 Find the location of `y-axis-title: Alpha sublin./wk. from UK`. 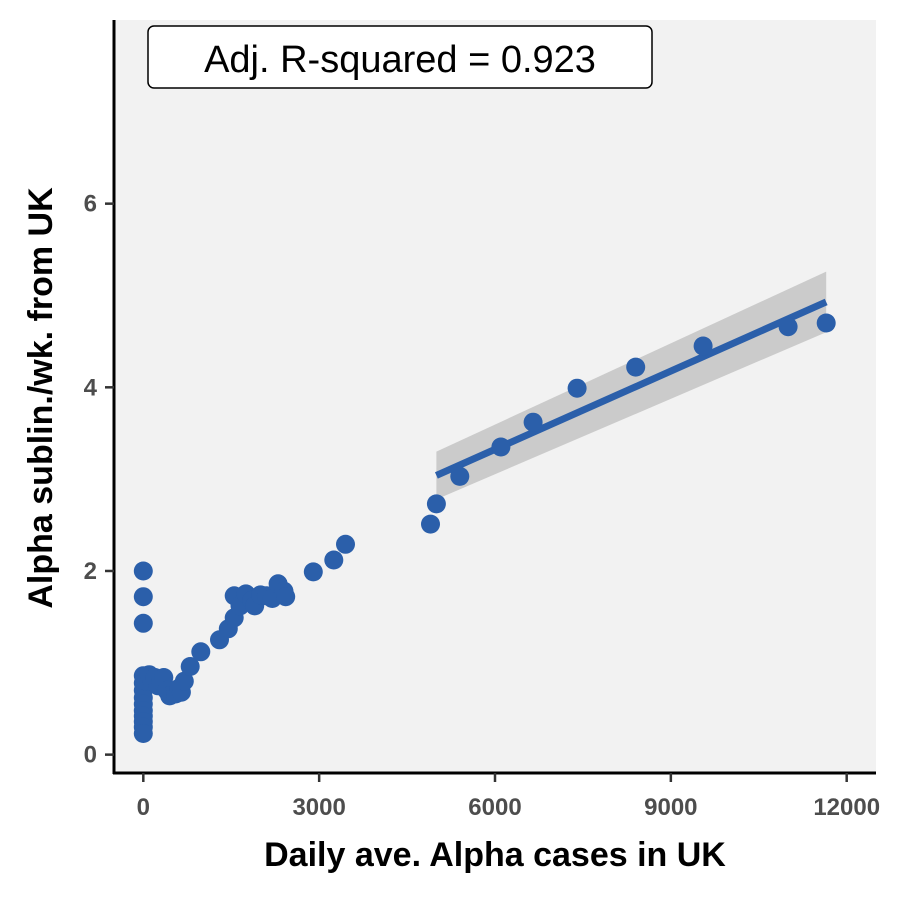

y-axis-title: Alpha sublin./wk. from UK is located at coordinates (41, 398).